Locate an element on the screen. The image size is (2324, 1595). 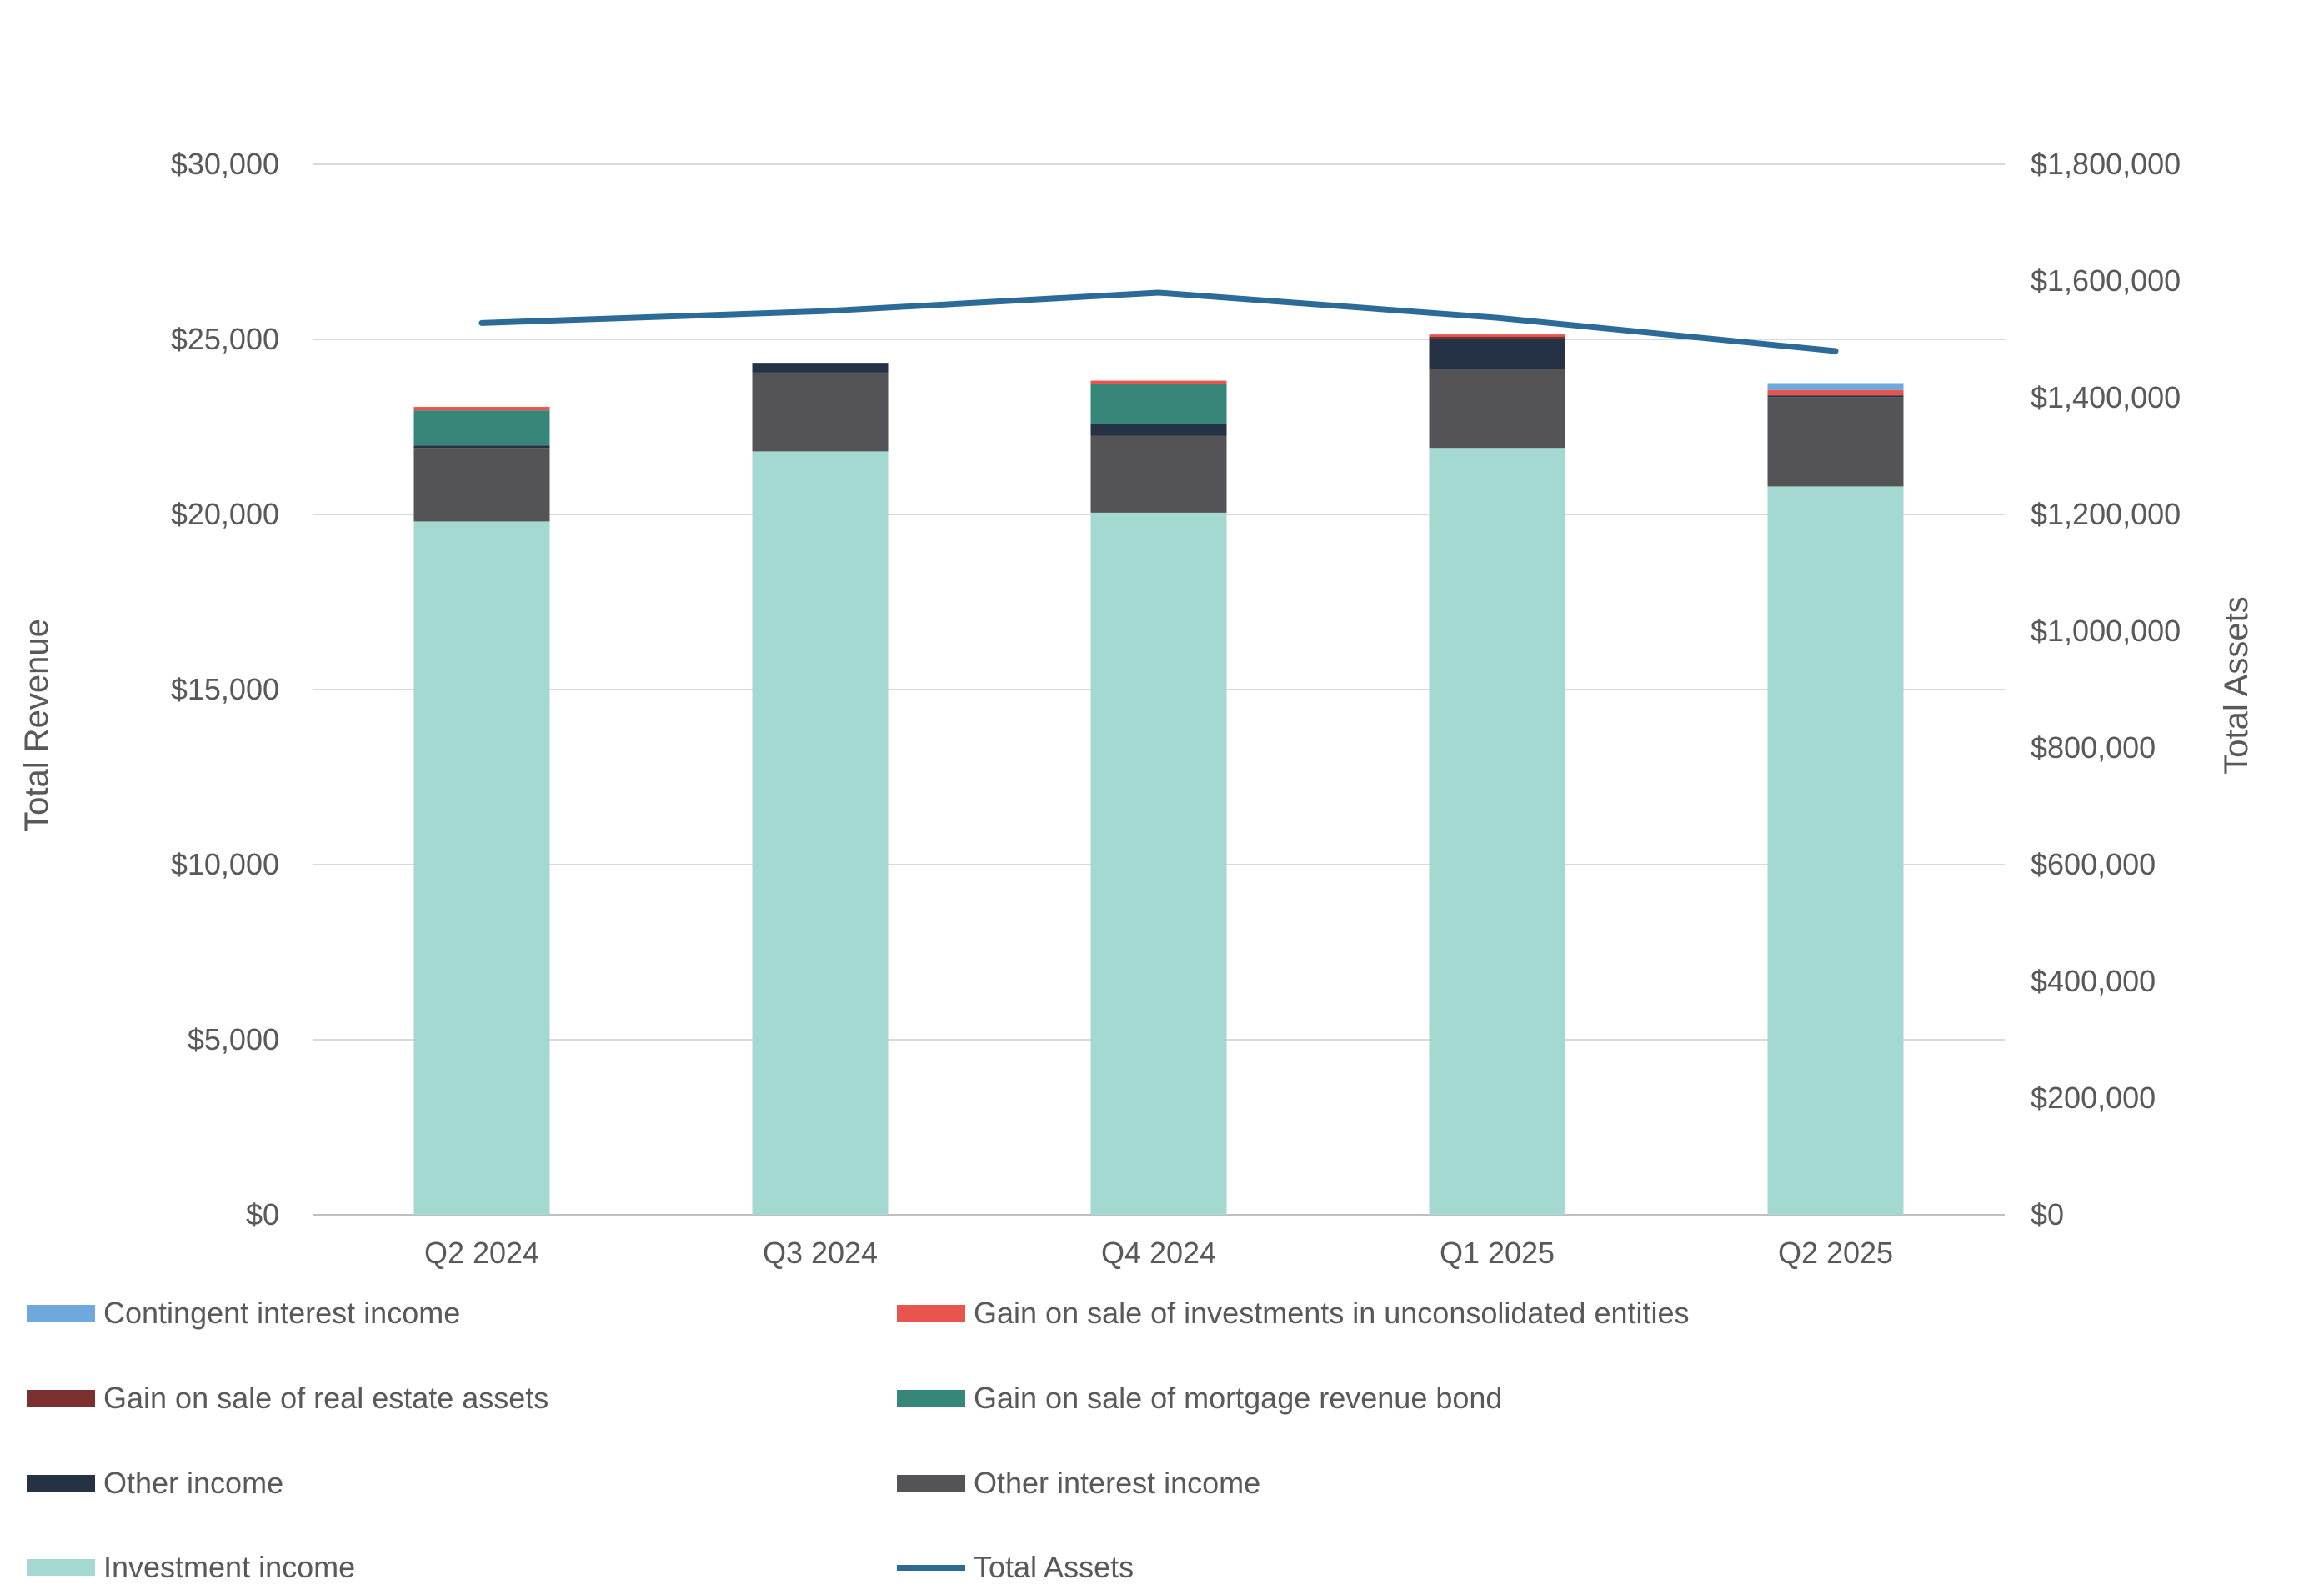
total-assets-line is located at coordinates (1159, 321).